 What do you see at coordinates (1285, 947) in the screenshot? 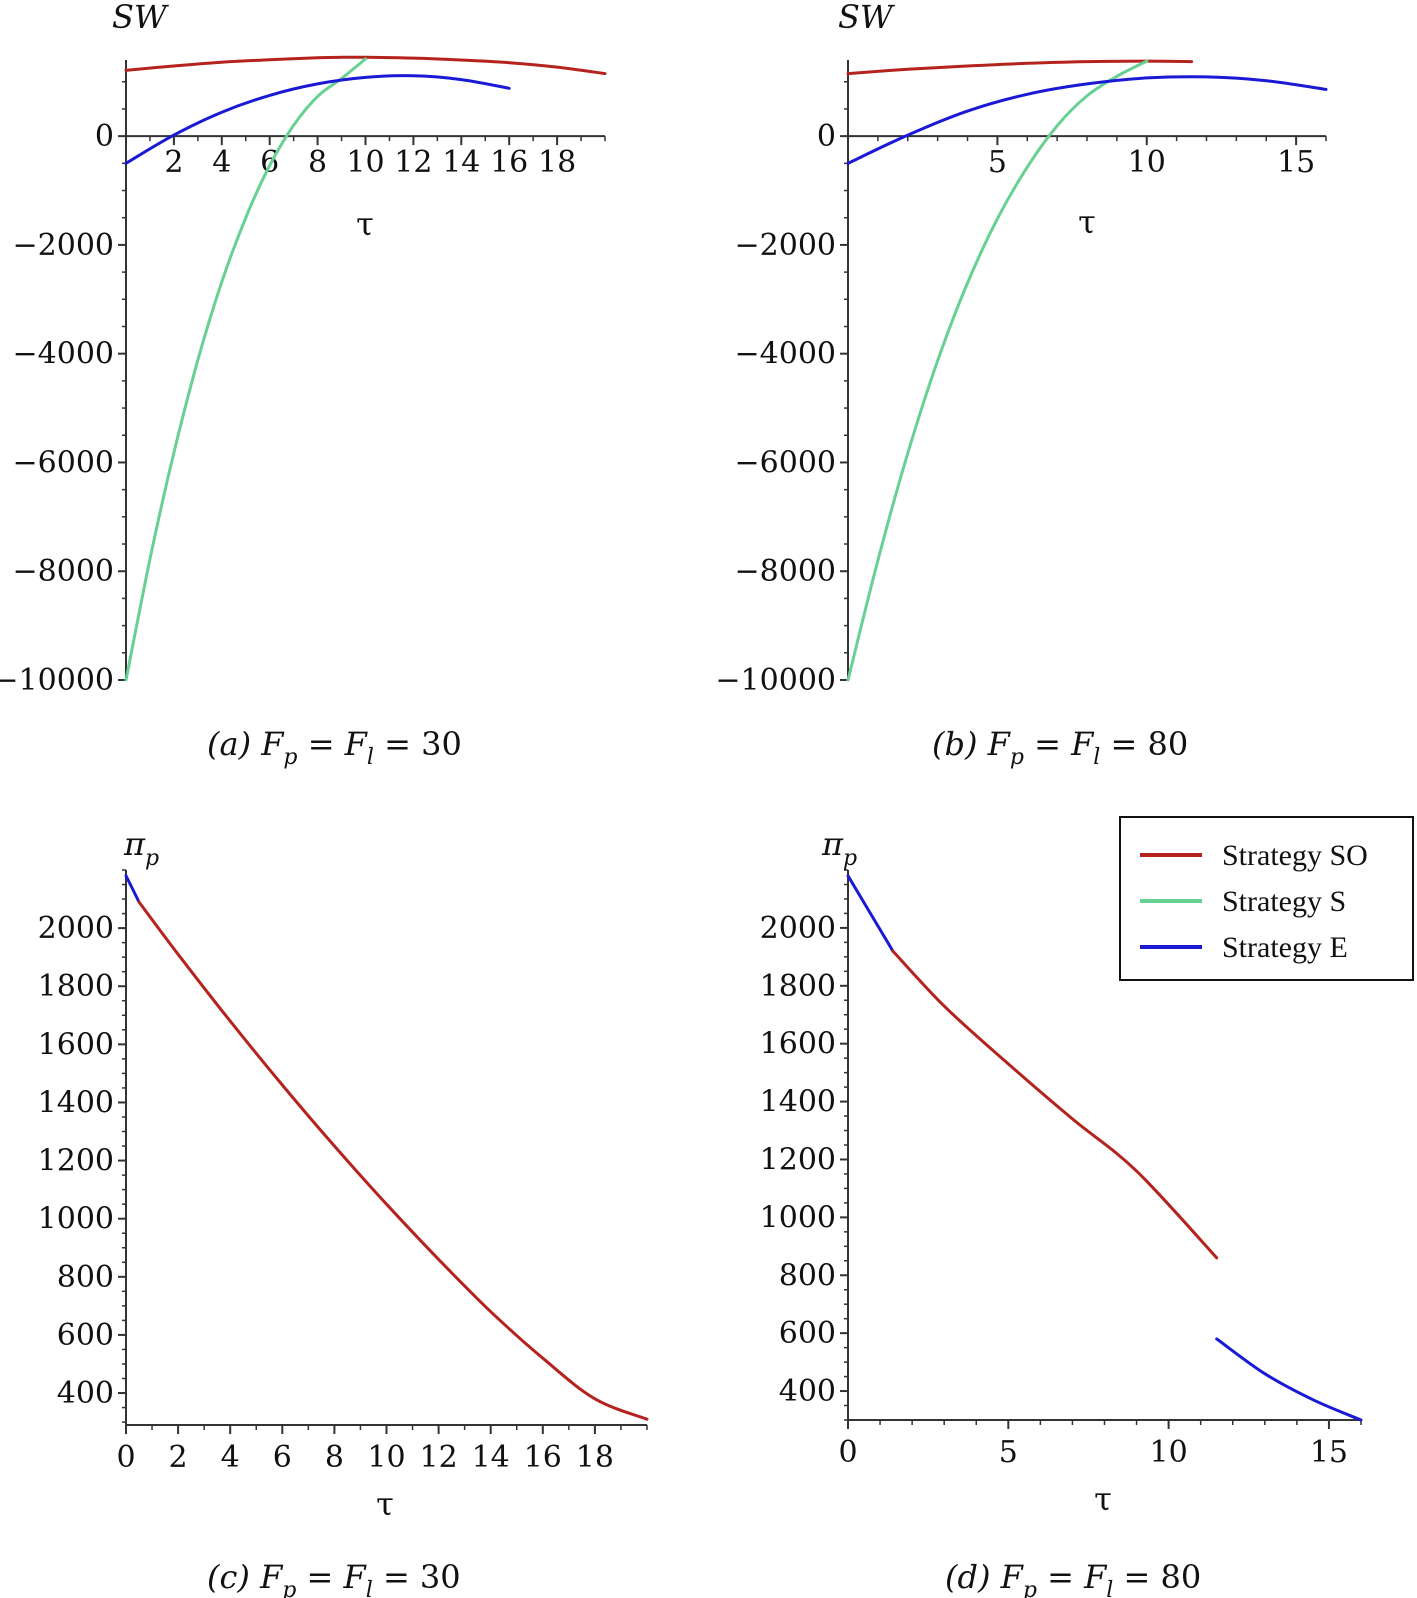
I see `legend-label-e: Strategy E` at bounding box center [1285, 947].